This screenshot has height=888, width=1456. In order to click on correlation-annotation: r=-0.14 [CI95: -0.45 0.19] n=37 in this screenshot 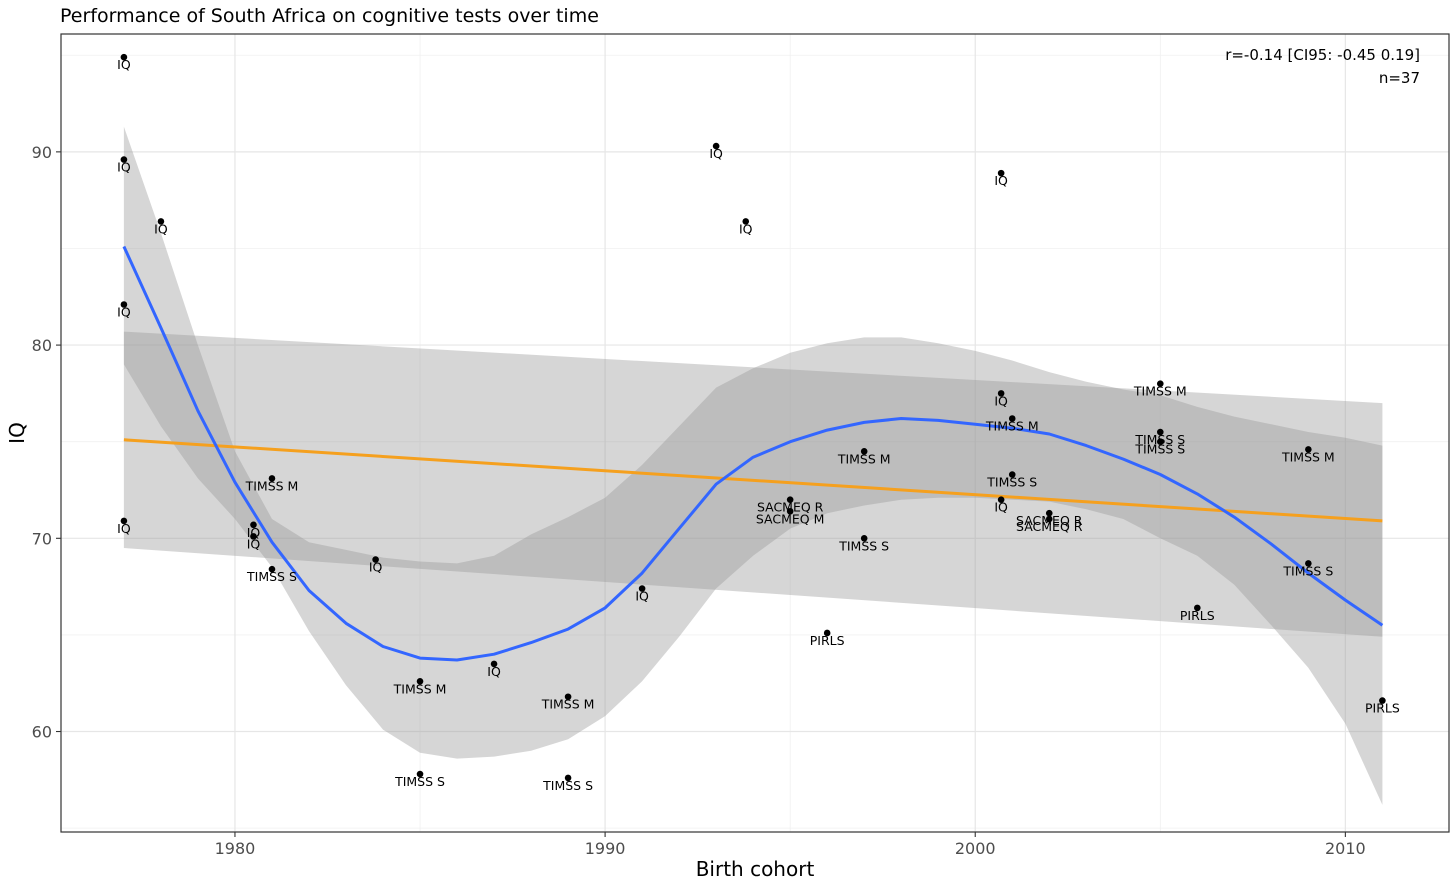, I will do `click(1322, 66)`.